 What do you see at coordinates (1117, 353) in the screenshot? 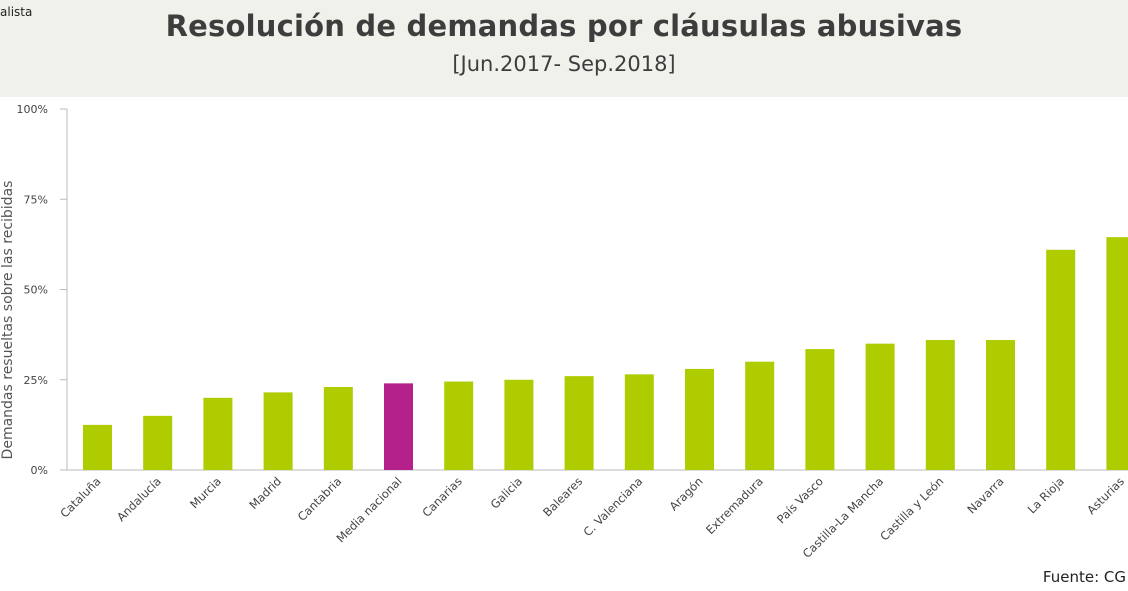
I see `bar-asturias` at bounding box center [1117, 353].